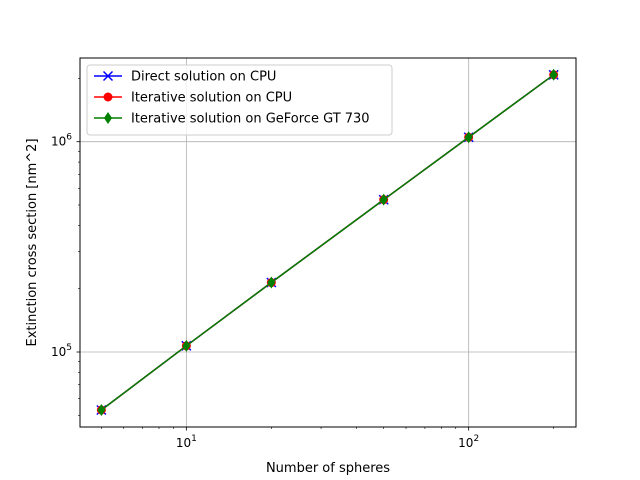 The height and width of the screenshot is (480, 640). I want to click on marker-stroke, so click(108, 76).